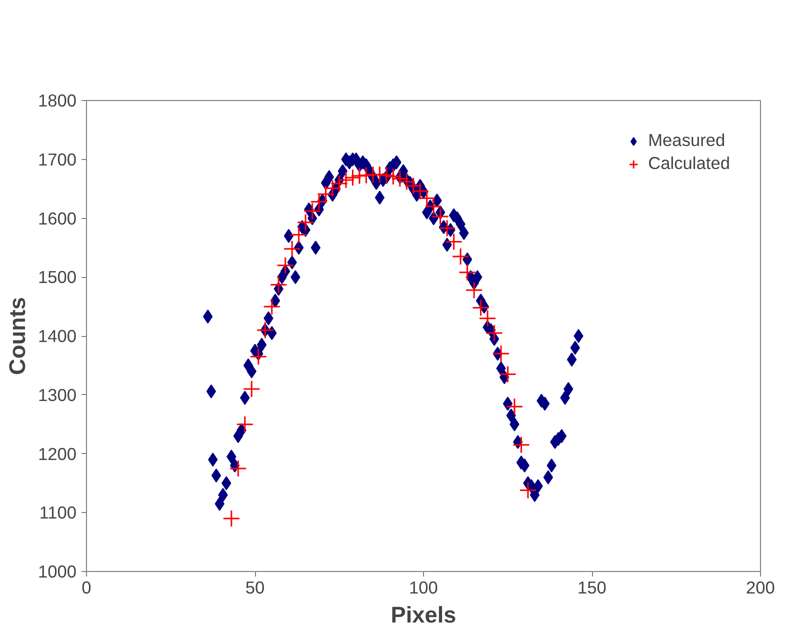 This screenshot has height=638, width=787. What do you see at coordinates (57, 100) in the screenshot?
I see `y-tick-label: 1800` at bounding box center [57, 100].